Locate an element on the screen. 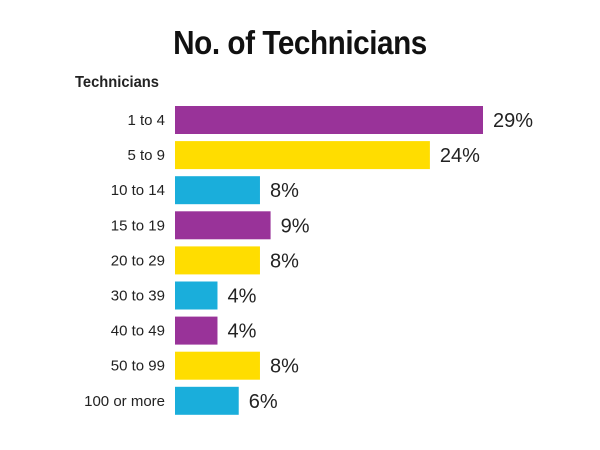  value-label: 24% is located at coordinates (460, 156).